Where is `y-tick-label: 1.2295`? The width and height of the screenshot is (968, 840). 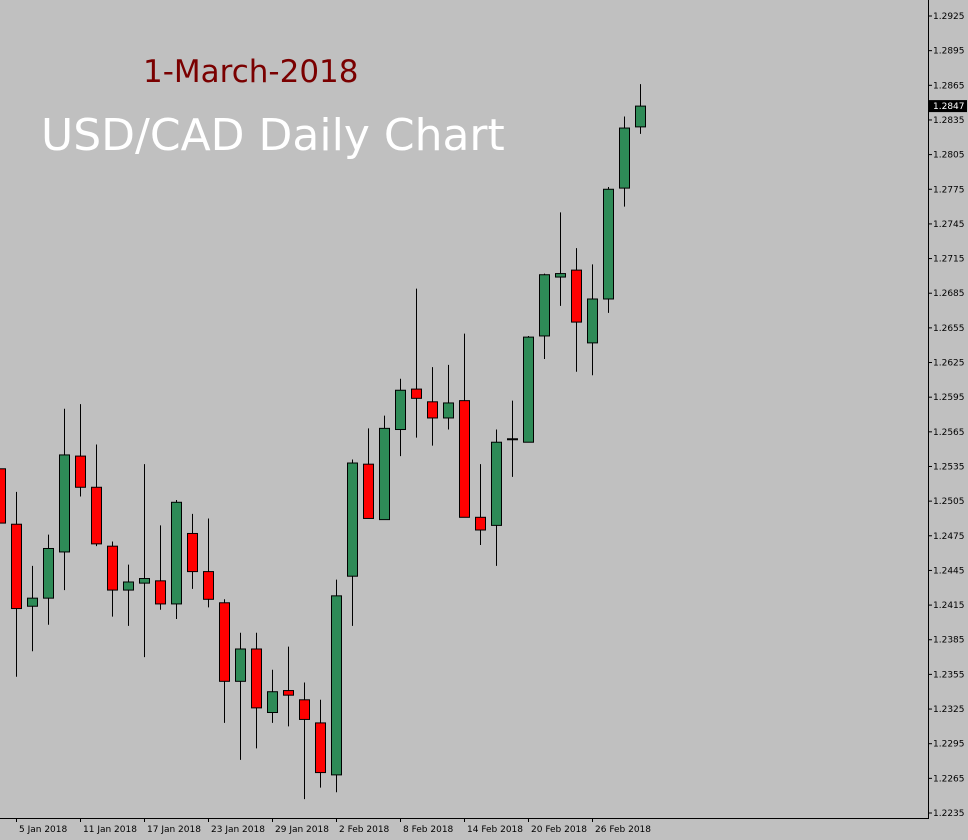
y-tick-label: 1.2295 is located at coordinates (949, 745).